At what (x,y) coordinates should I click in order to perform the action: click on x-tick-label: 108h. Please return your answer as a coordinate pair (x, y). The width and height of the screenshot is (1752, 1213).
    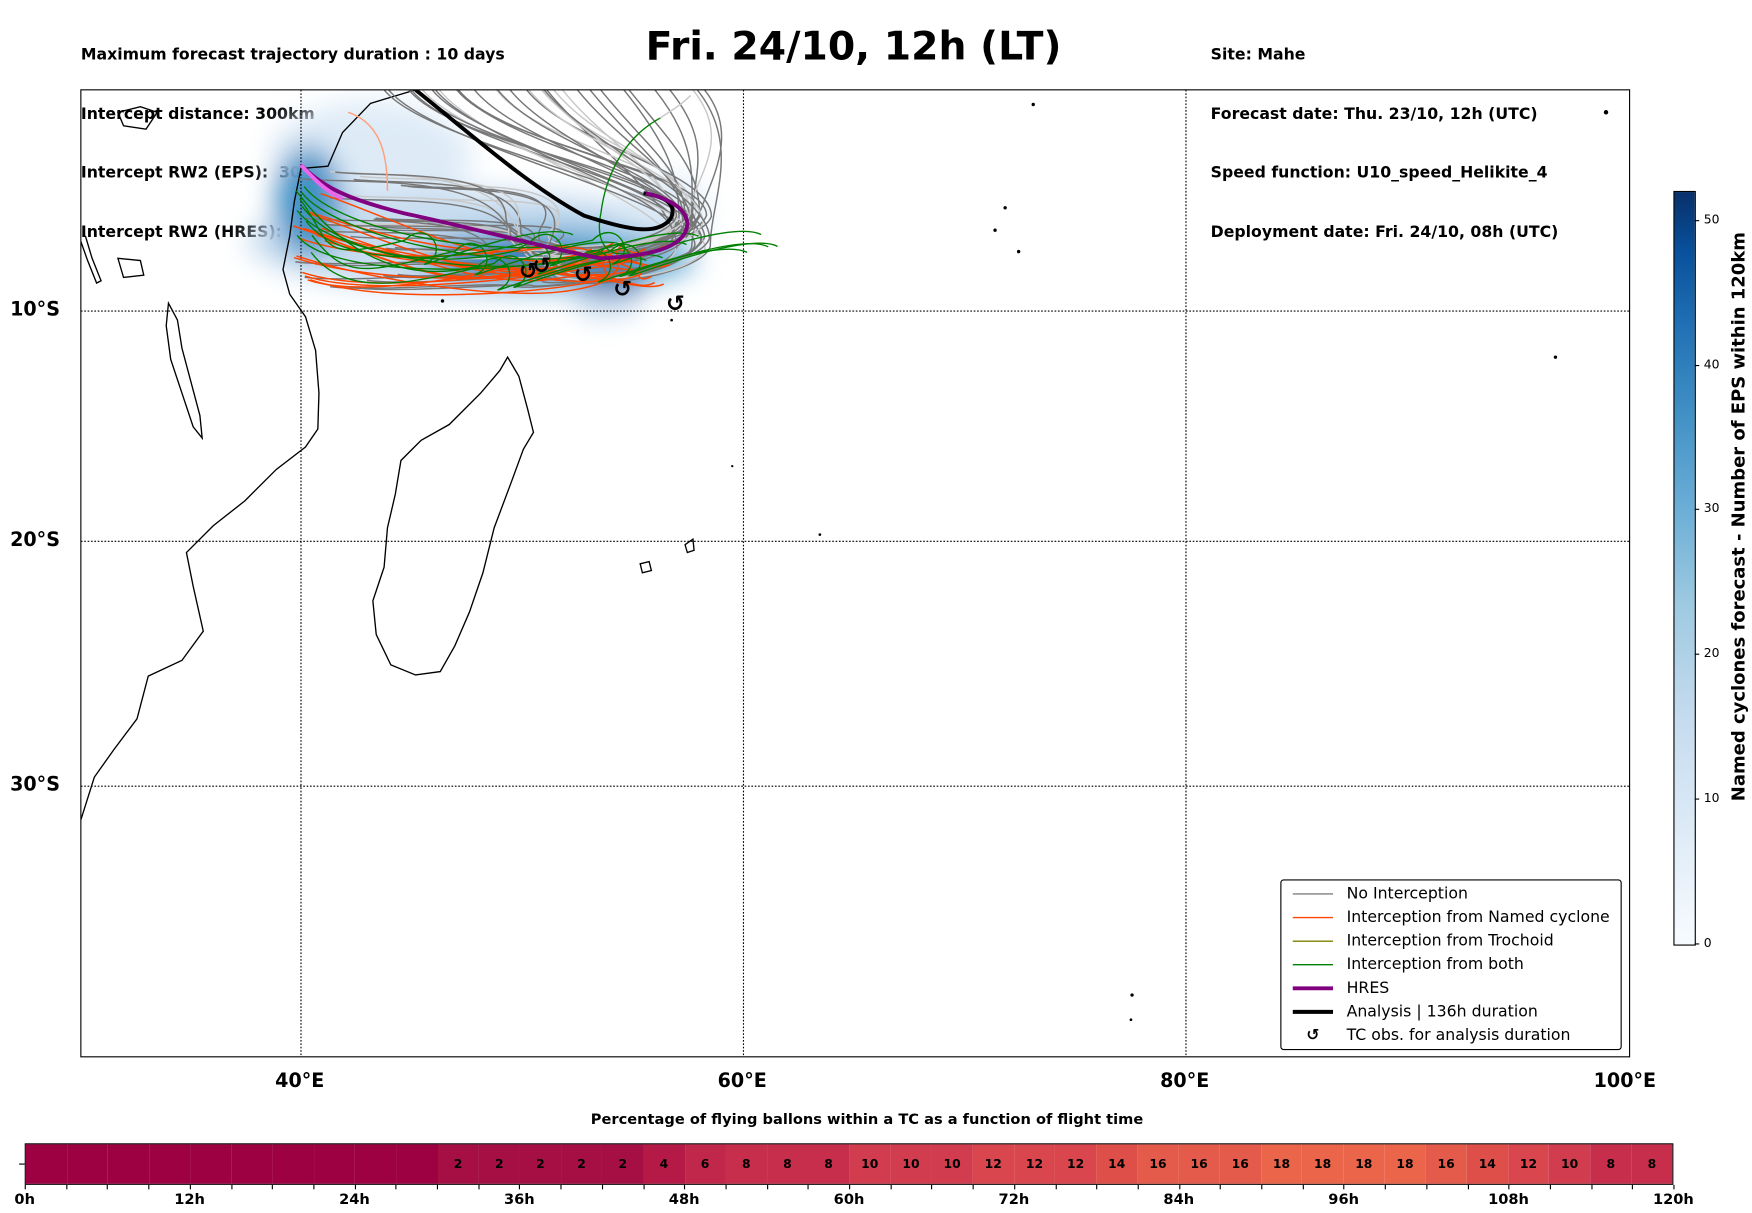
    Looking at the image, I should click on (1508, 1200).